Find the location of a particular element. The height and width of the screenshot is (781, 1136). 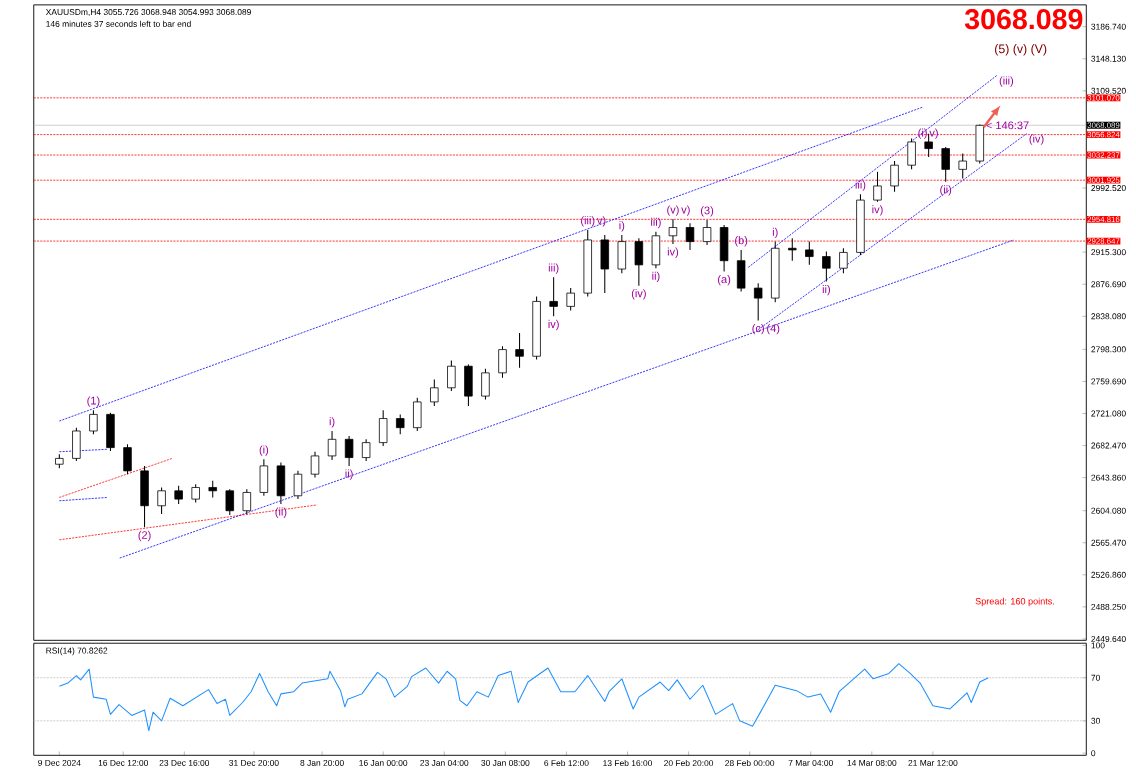

y-tick-label: 2488.250 is located at coordinates (1108, 607).